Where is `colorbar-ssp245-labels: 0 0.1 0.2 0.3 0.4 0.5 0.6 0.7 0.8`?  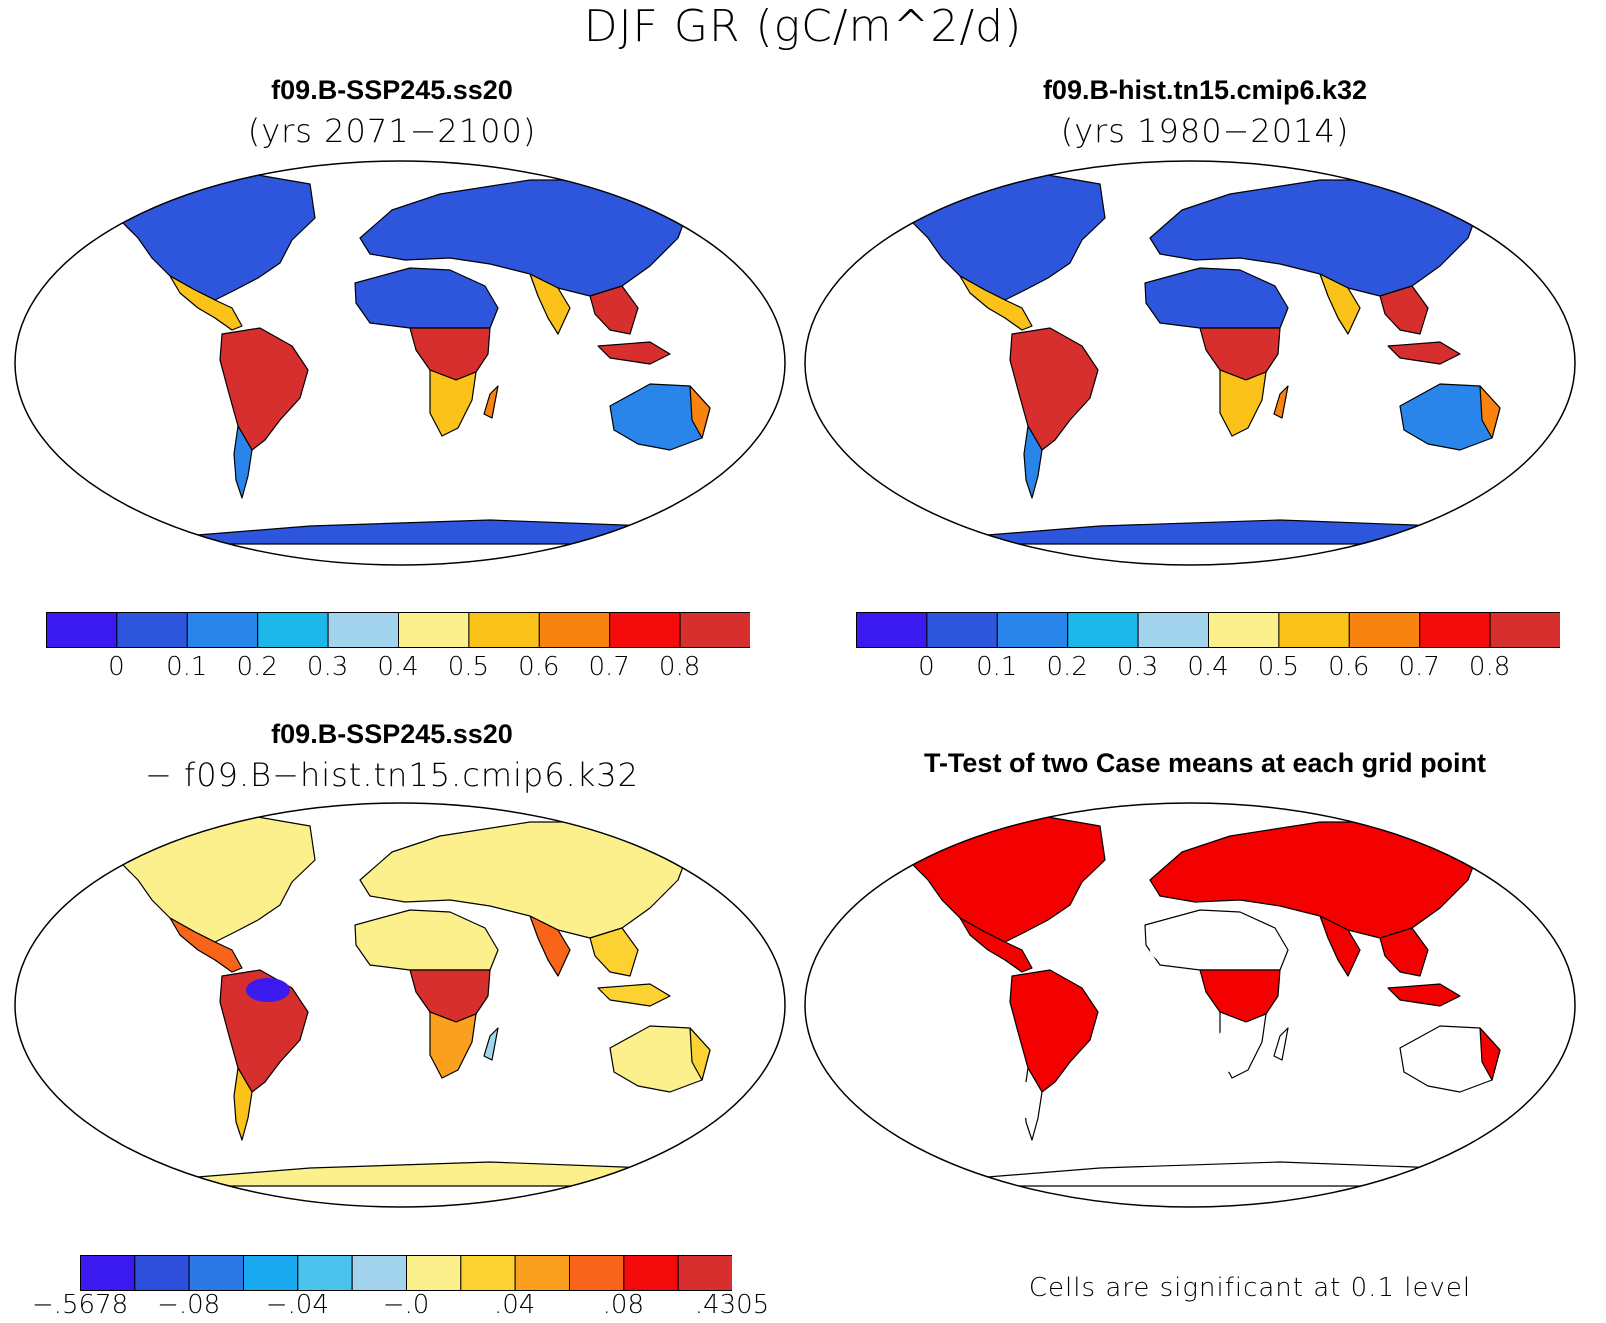 colorbar-ssp245-labels: 0 0.1 0.2 0.3 0.4 0.5 0.6 0.7 0.8 is located at coordinates (398, 670).